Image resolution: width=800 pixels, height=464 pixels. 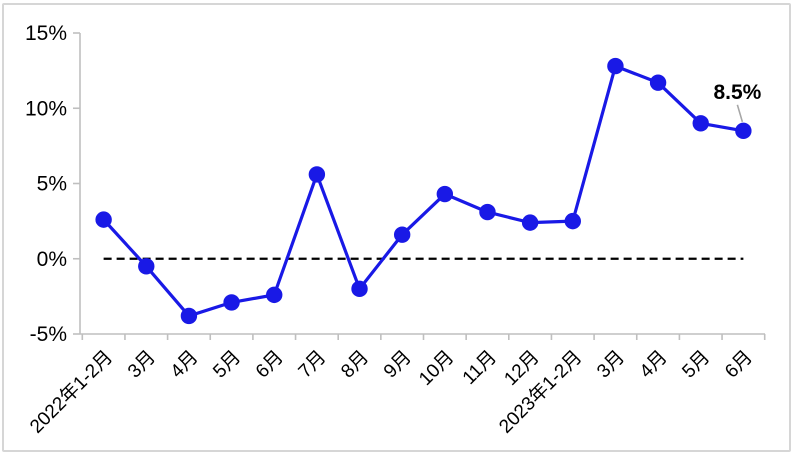 I want to click on x-axis-category-label: 9月, so click(x=398, y=365).